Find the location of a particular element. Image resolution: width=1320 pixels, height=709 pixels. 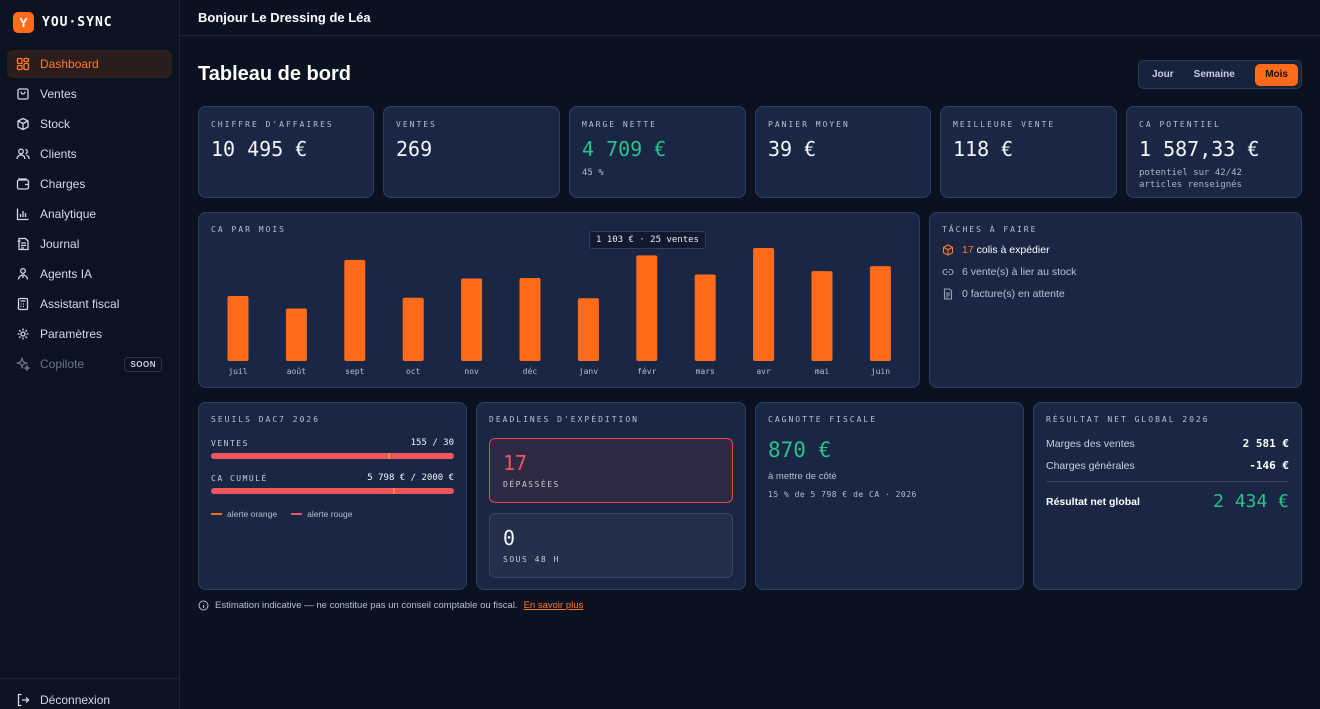

legend-orange: alerte orange is located at coordinates (244, 514).